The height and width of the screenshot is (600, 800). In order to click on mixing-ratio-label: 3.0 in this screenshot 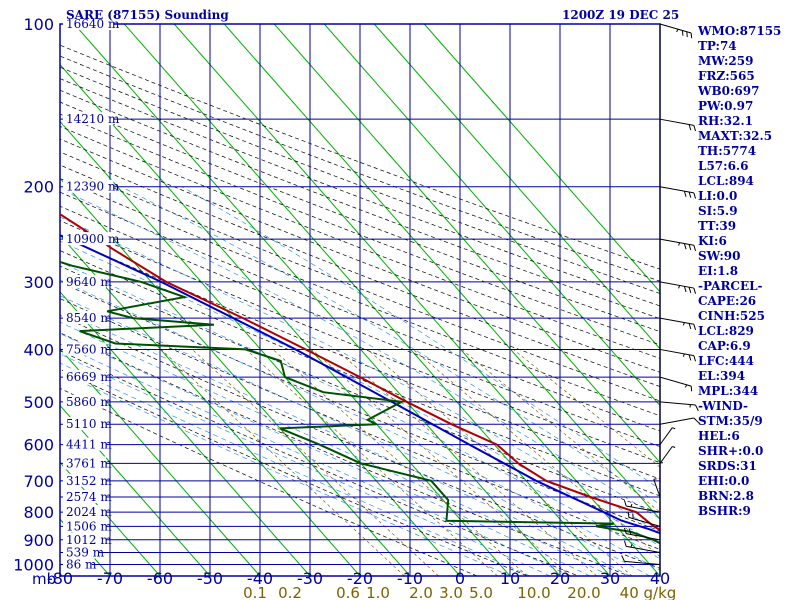, I will do `click(451, 592)`.